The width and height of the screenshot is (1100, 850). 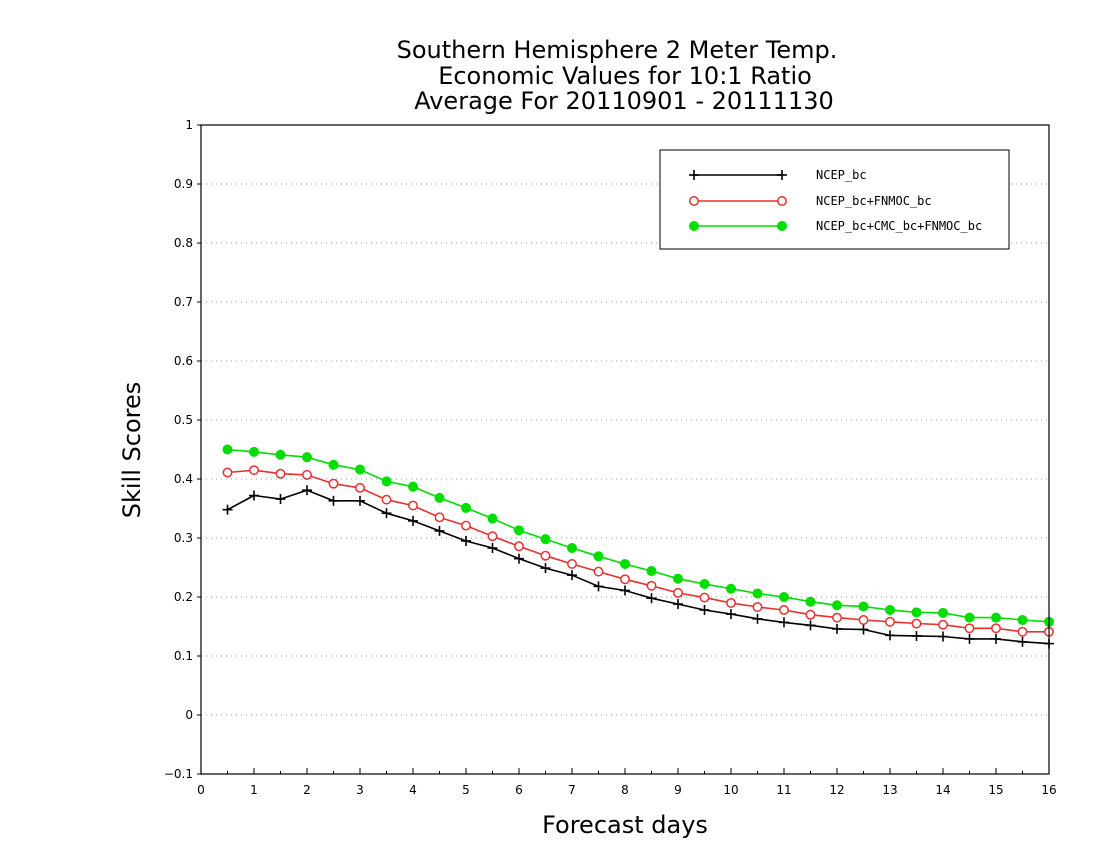 What do you see at coordinates (874, 201) in the screenshot?
I see `legend-ncep-bc-fnmoc-bc-label: NCEP_bc+FNMOC_bc` at bounding box center [874, 201].